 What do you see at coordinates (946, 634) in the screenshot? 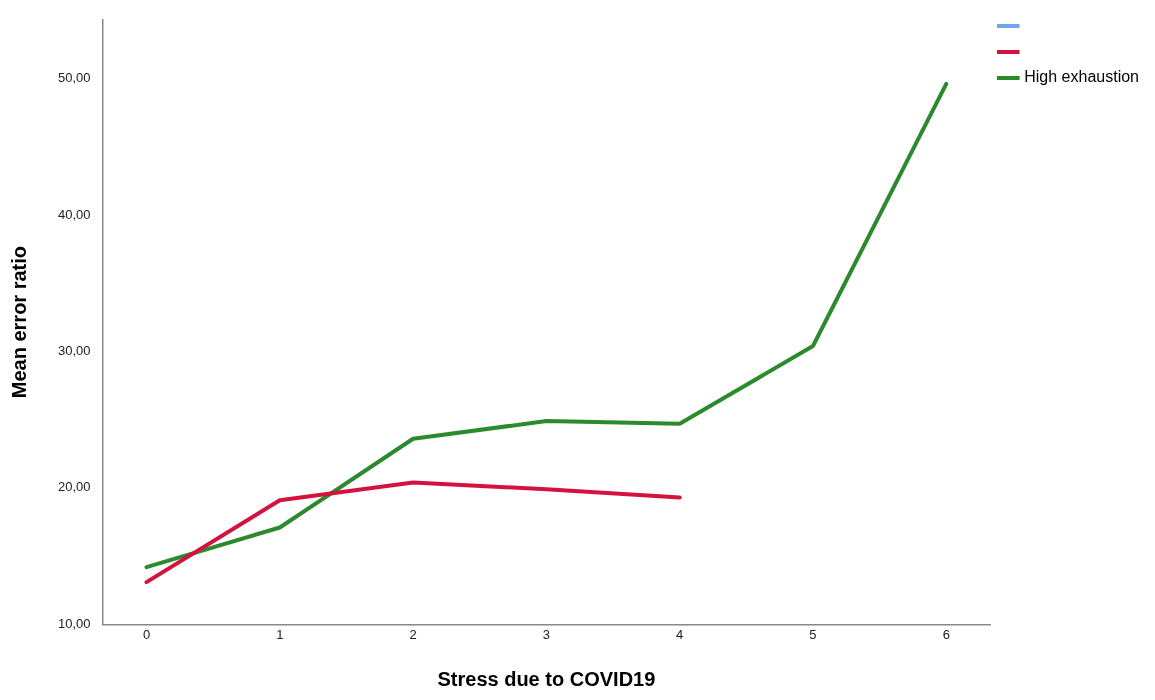
I see `x-tick-label: 6` at bounding box center [946, 634].